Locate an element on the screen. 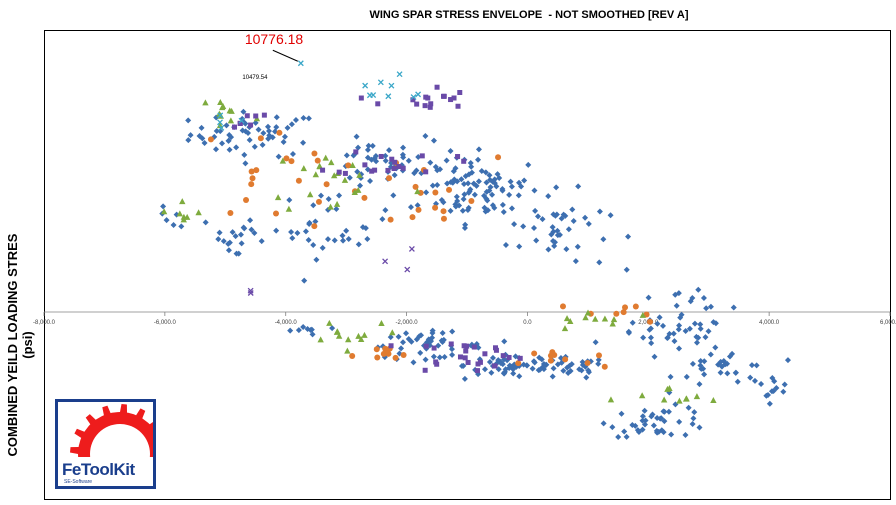 This screenshot has width=896, height=505. logo-tagline: SE-Software is located at coordinates (78, 482).